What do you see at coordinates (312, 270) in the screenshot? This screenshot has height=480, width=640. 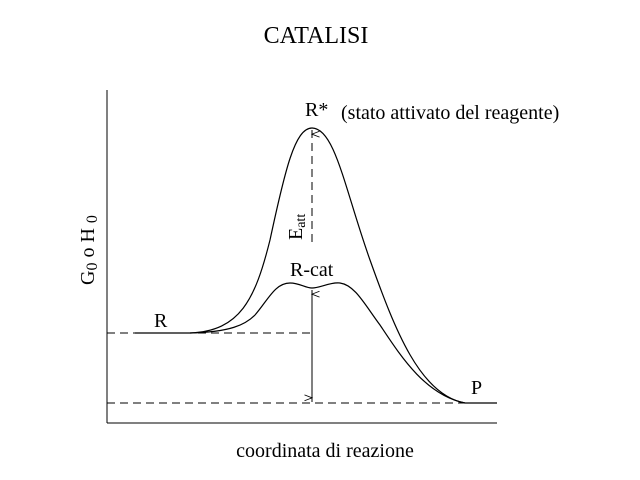 I see `r-cat-label: R-cat` at bounding box center [312, 270].